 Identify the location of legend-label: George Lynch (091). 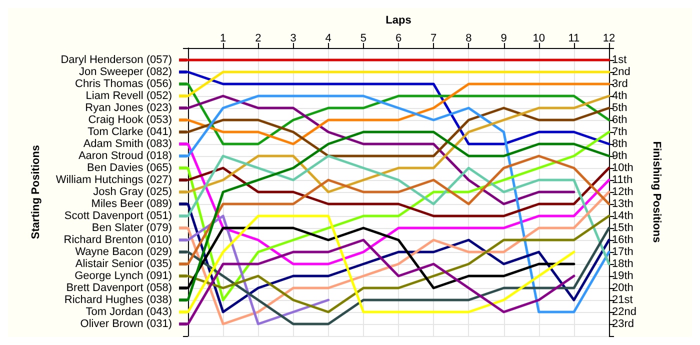
(123, 276).